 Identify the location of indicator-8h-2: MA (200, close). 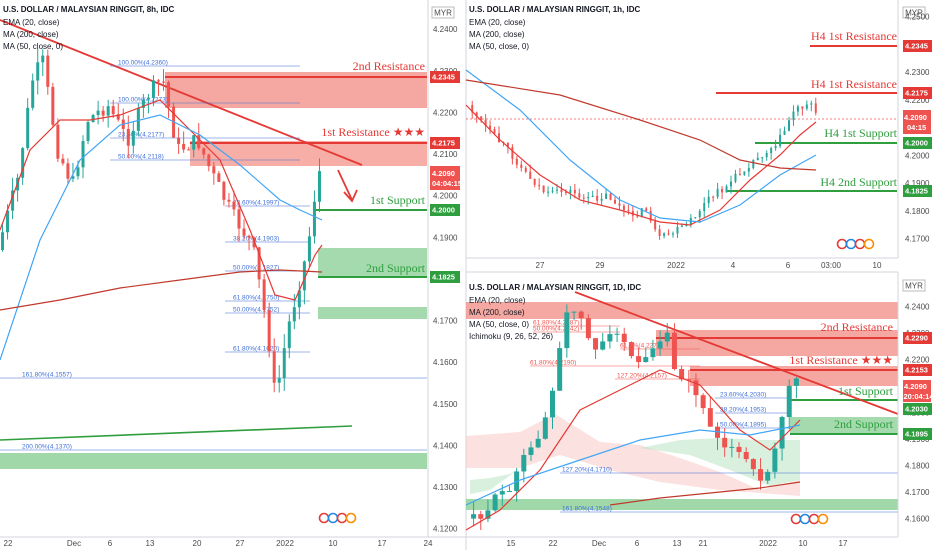
(31, 34).